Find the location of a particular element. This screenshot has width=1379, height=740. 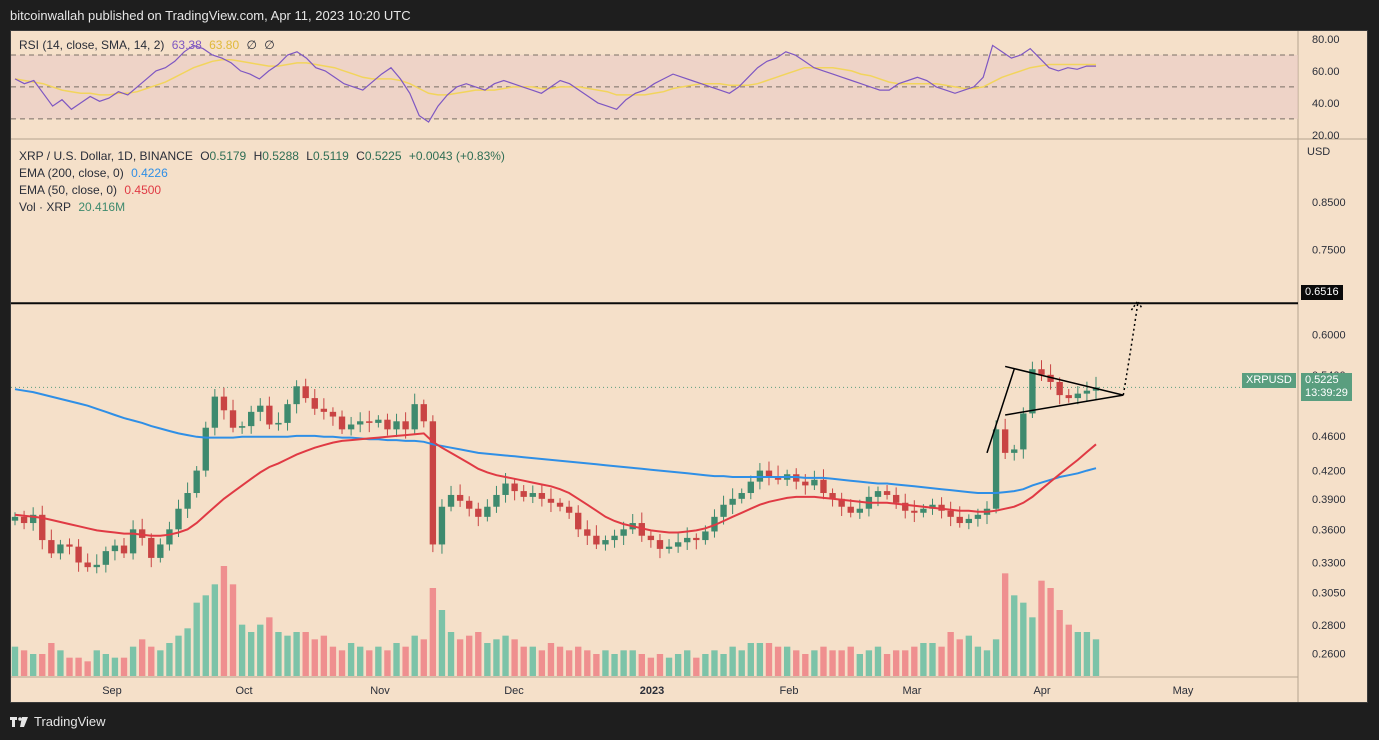

symbol-tag: XRPUSD is located at coordinates (1269, 380).